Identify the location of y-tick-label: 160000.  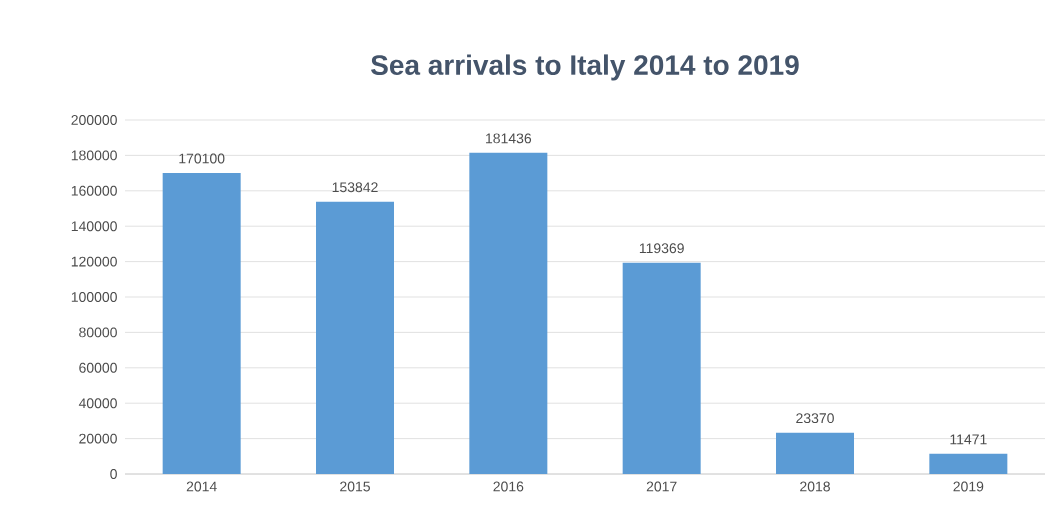
(94, 190).